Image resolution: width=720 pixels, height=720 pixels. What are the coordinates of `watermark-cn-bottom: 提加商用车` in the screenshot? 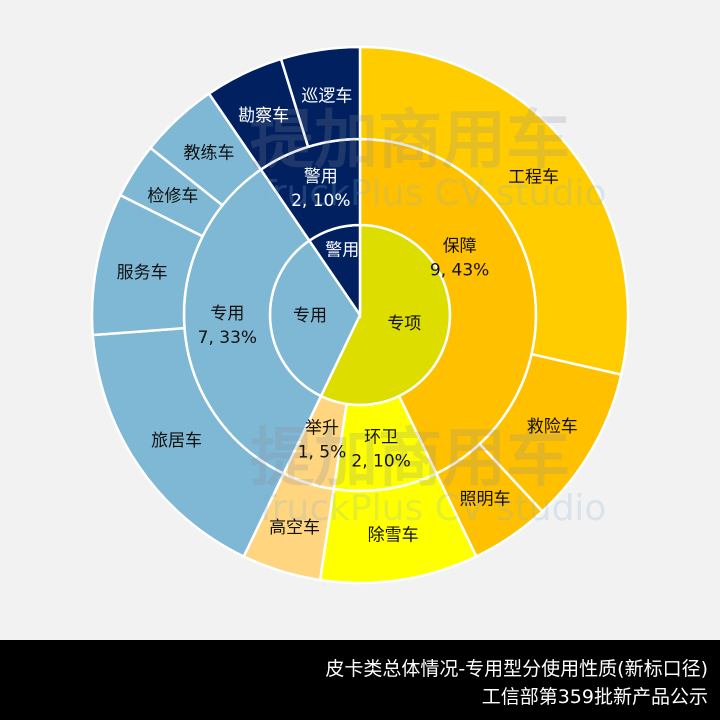 It's located at (410, 459).